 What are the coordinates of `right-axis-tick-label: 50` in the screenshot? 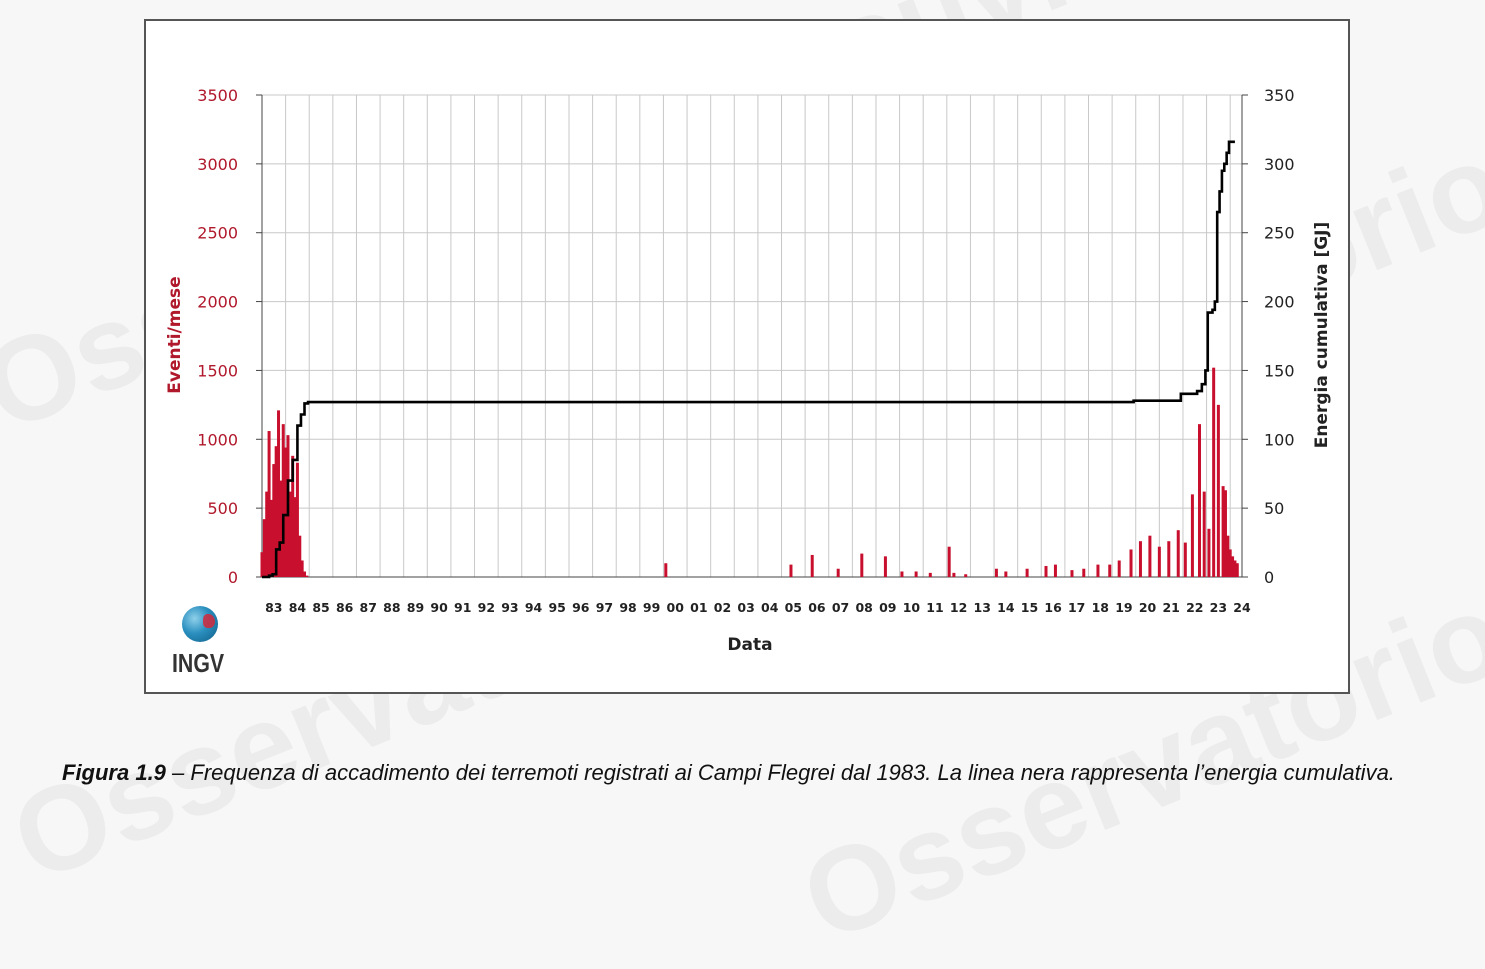 It's located at (1274, 508).